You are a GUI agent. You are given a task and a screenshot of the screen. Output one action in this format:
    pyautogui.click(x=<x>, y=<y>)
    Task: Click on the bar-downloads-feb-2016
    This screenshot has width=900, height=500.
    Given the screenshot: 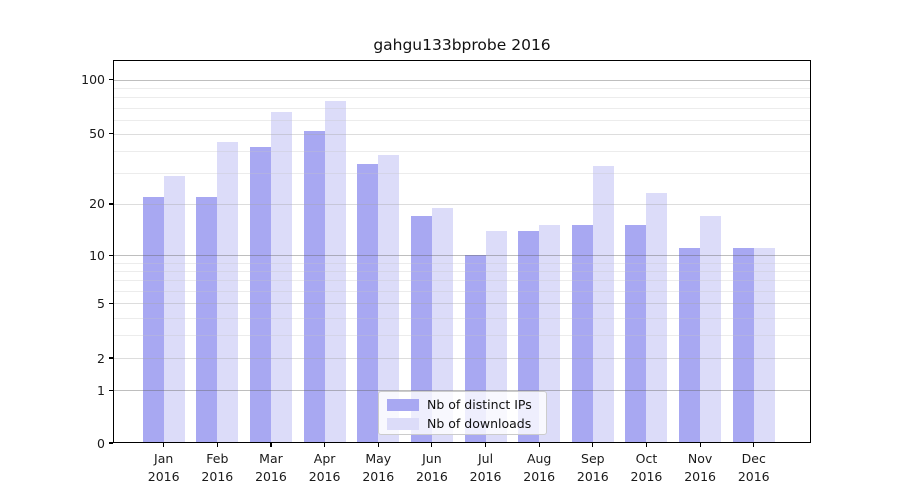 What is the action you would take?
    pyautogui.click(x=228, y=292)
    